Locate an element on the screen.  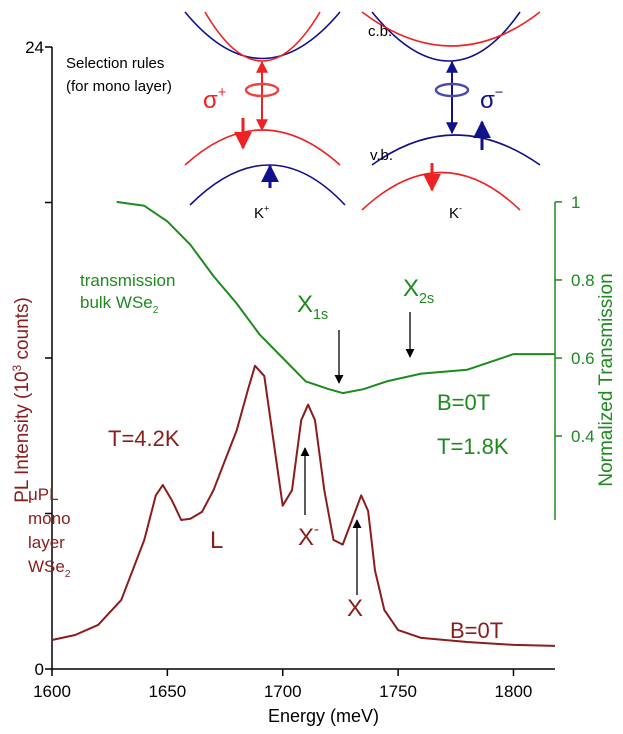
annotation: T=4.2K is located at coordinates (144, 438).